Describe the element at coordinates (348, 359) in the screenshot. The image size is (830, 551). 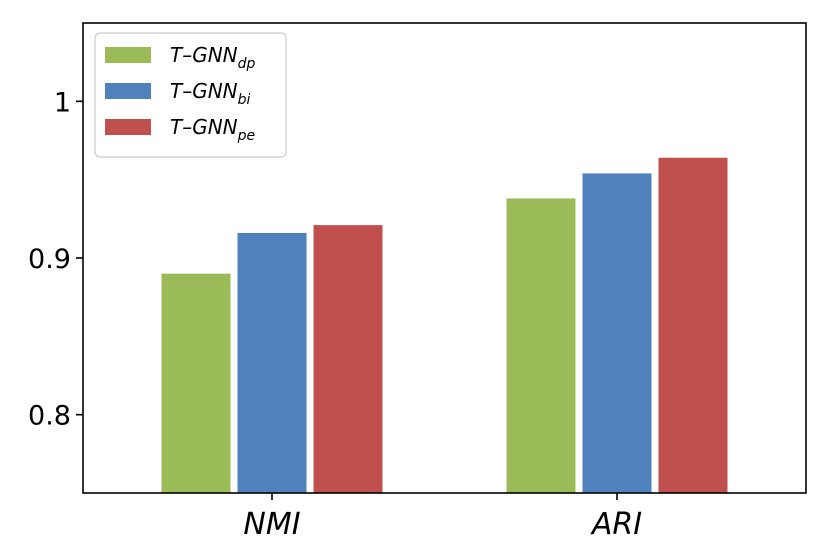
I see `bar-nmi-pe` at that location.